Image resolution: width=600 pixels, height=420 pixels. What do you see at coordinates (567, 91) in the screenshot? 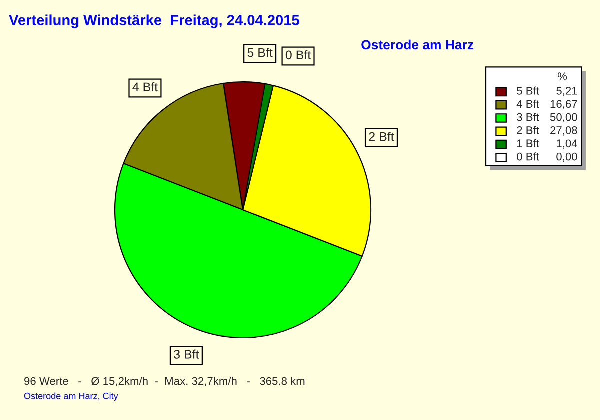
I see `data-label: 5,21` at bounding box center [567, 91].